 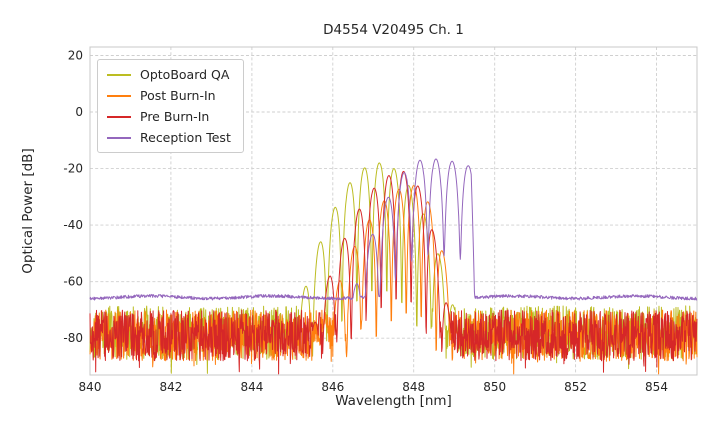 I want to click on x-tick-label: 846, so click(x=332, y=387).